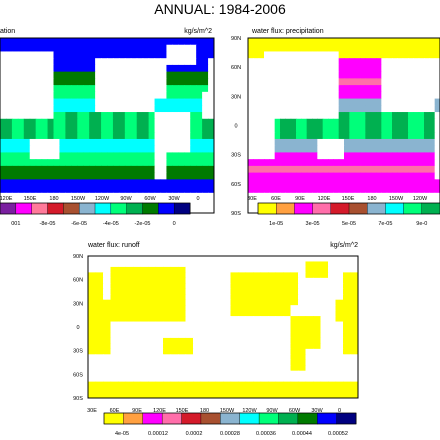  Describe the element at coordinates (174, 224) in the screenshot. I see `colorbar-label: 0` at that location.